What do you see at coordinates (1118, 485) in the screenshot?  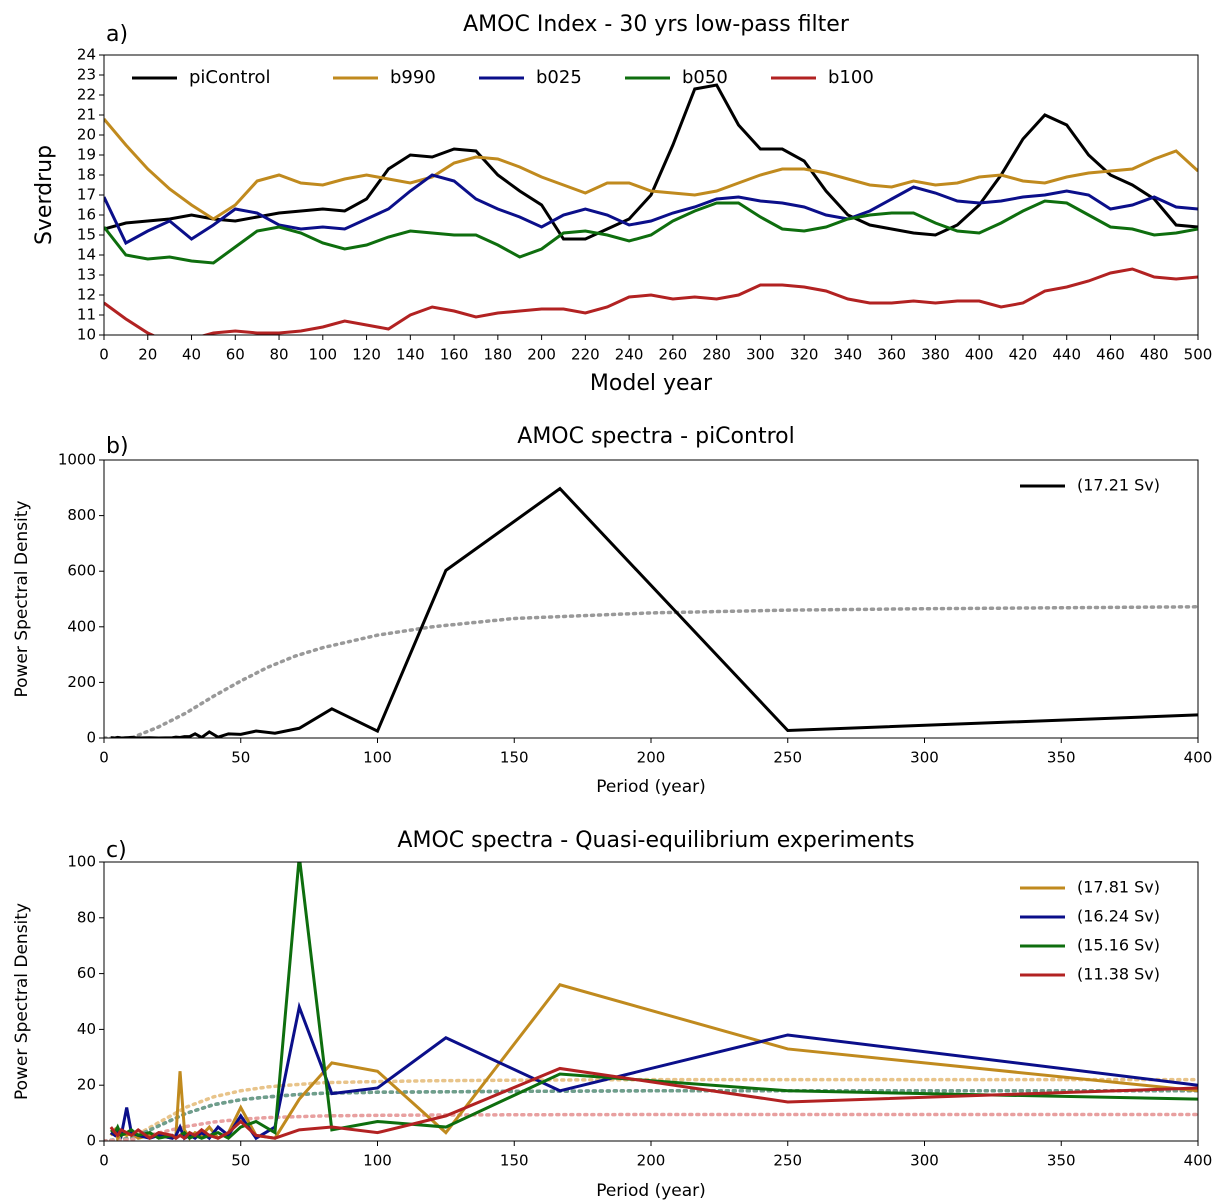 I see `legend-label: (17.21 Sv)` at bounding box center [1118, 485].